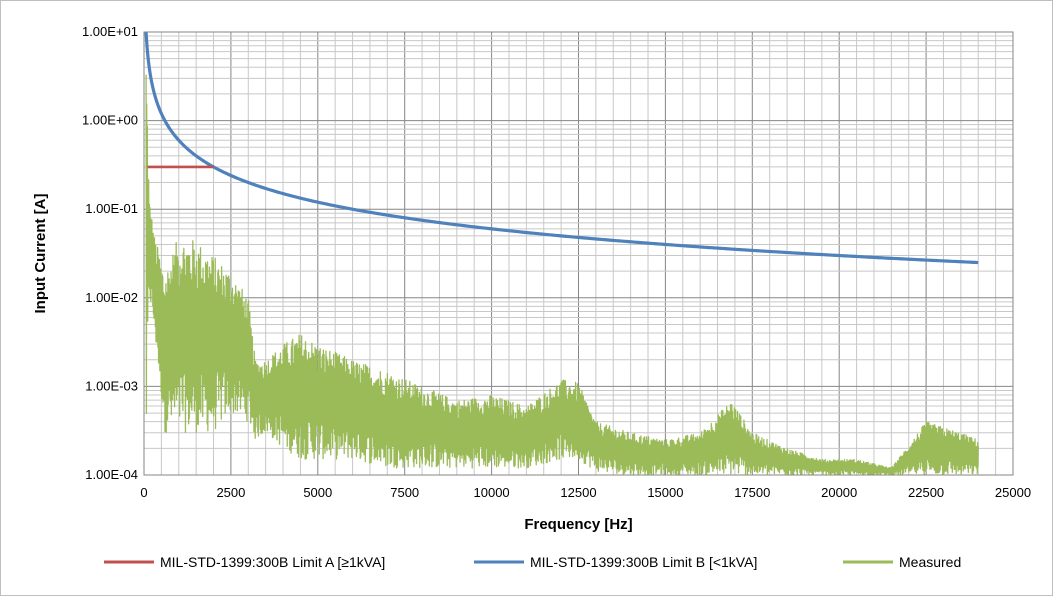 The image size is (1053, 600). What do you see at coordinates (839, 492) in the screenshot?
I see `x-tick-label: 20000` at bounding box center [839, 492].